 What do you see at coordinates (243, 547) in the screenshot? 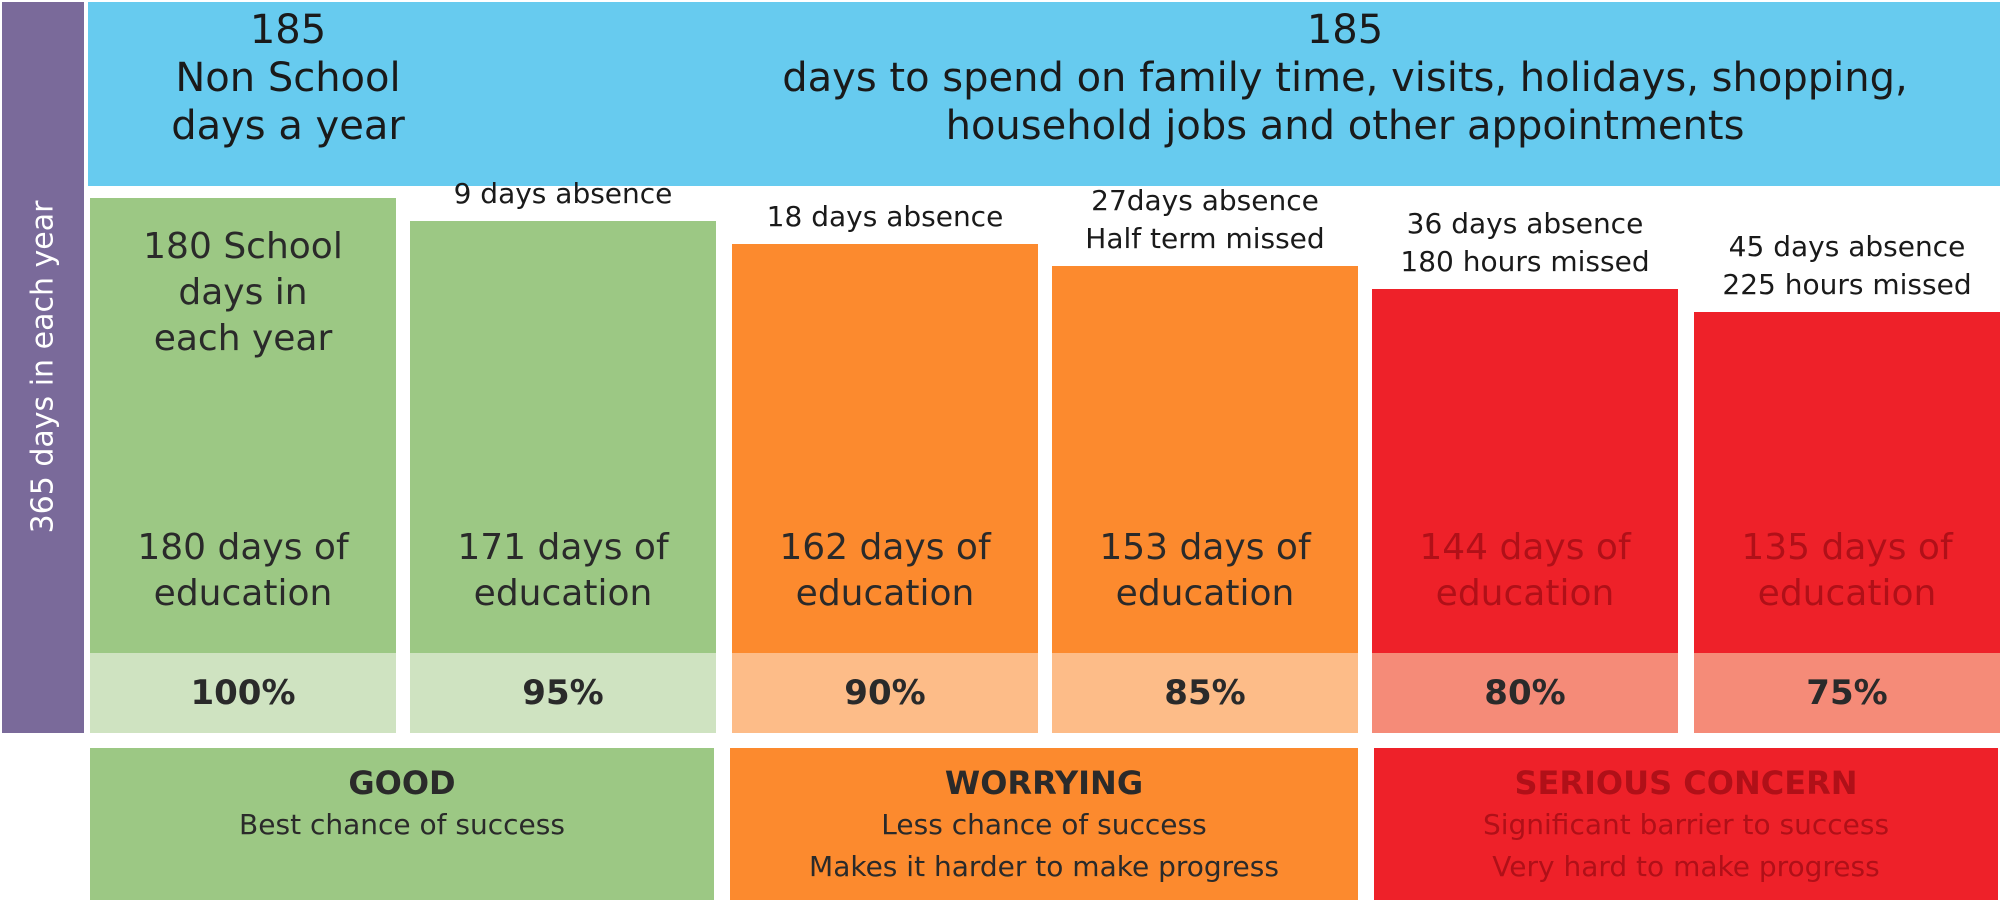
I see `days-of-education-line: 180 days of` at bounding box center [243, 547].